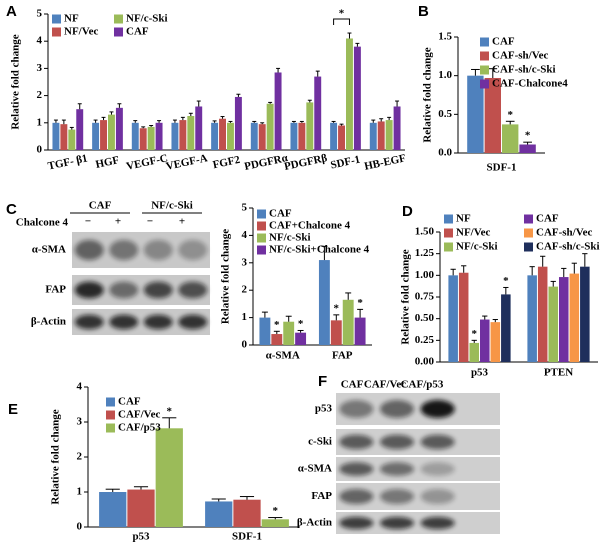 The width and height of the screenshot is (603, 543). I want to click on x-tick-label: FGF2, so click(227, 163).